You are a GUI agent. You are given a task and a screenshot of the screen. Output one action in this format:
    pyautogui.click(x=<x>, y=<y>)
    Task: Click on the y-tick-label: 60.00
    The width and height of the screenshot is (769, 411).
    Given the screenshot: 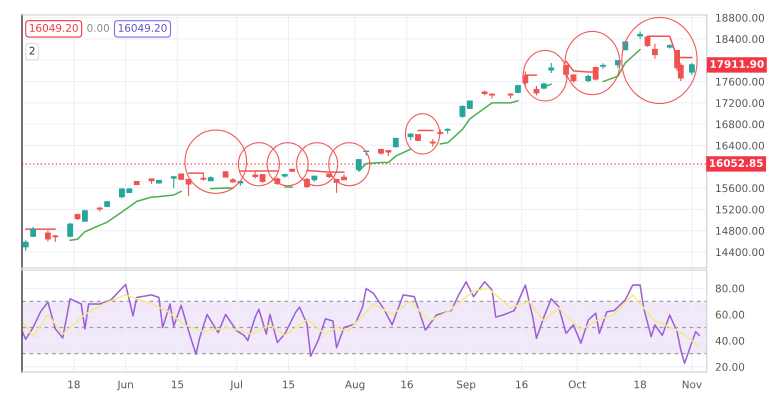 What is the action you would take?
    pyautogui.click(x=730, y=314)
    